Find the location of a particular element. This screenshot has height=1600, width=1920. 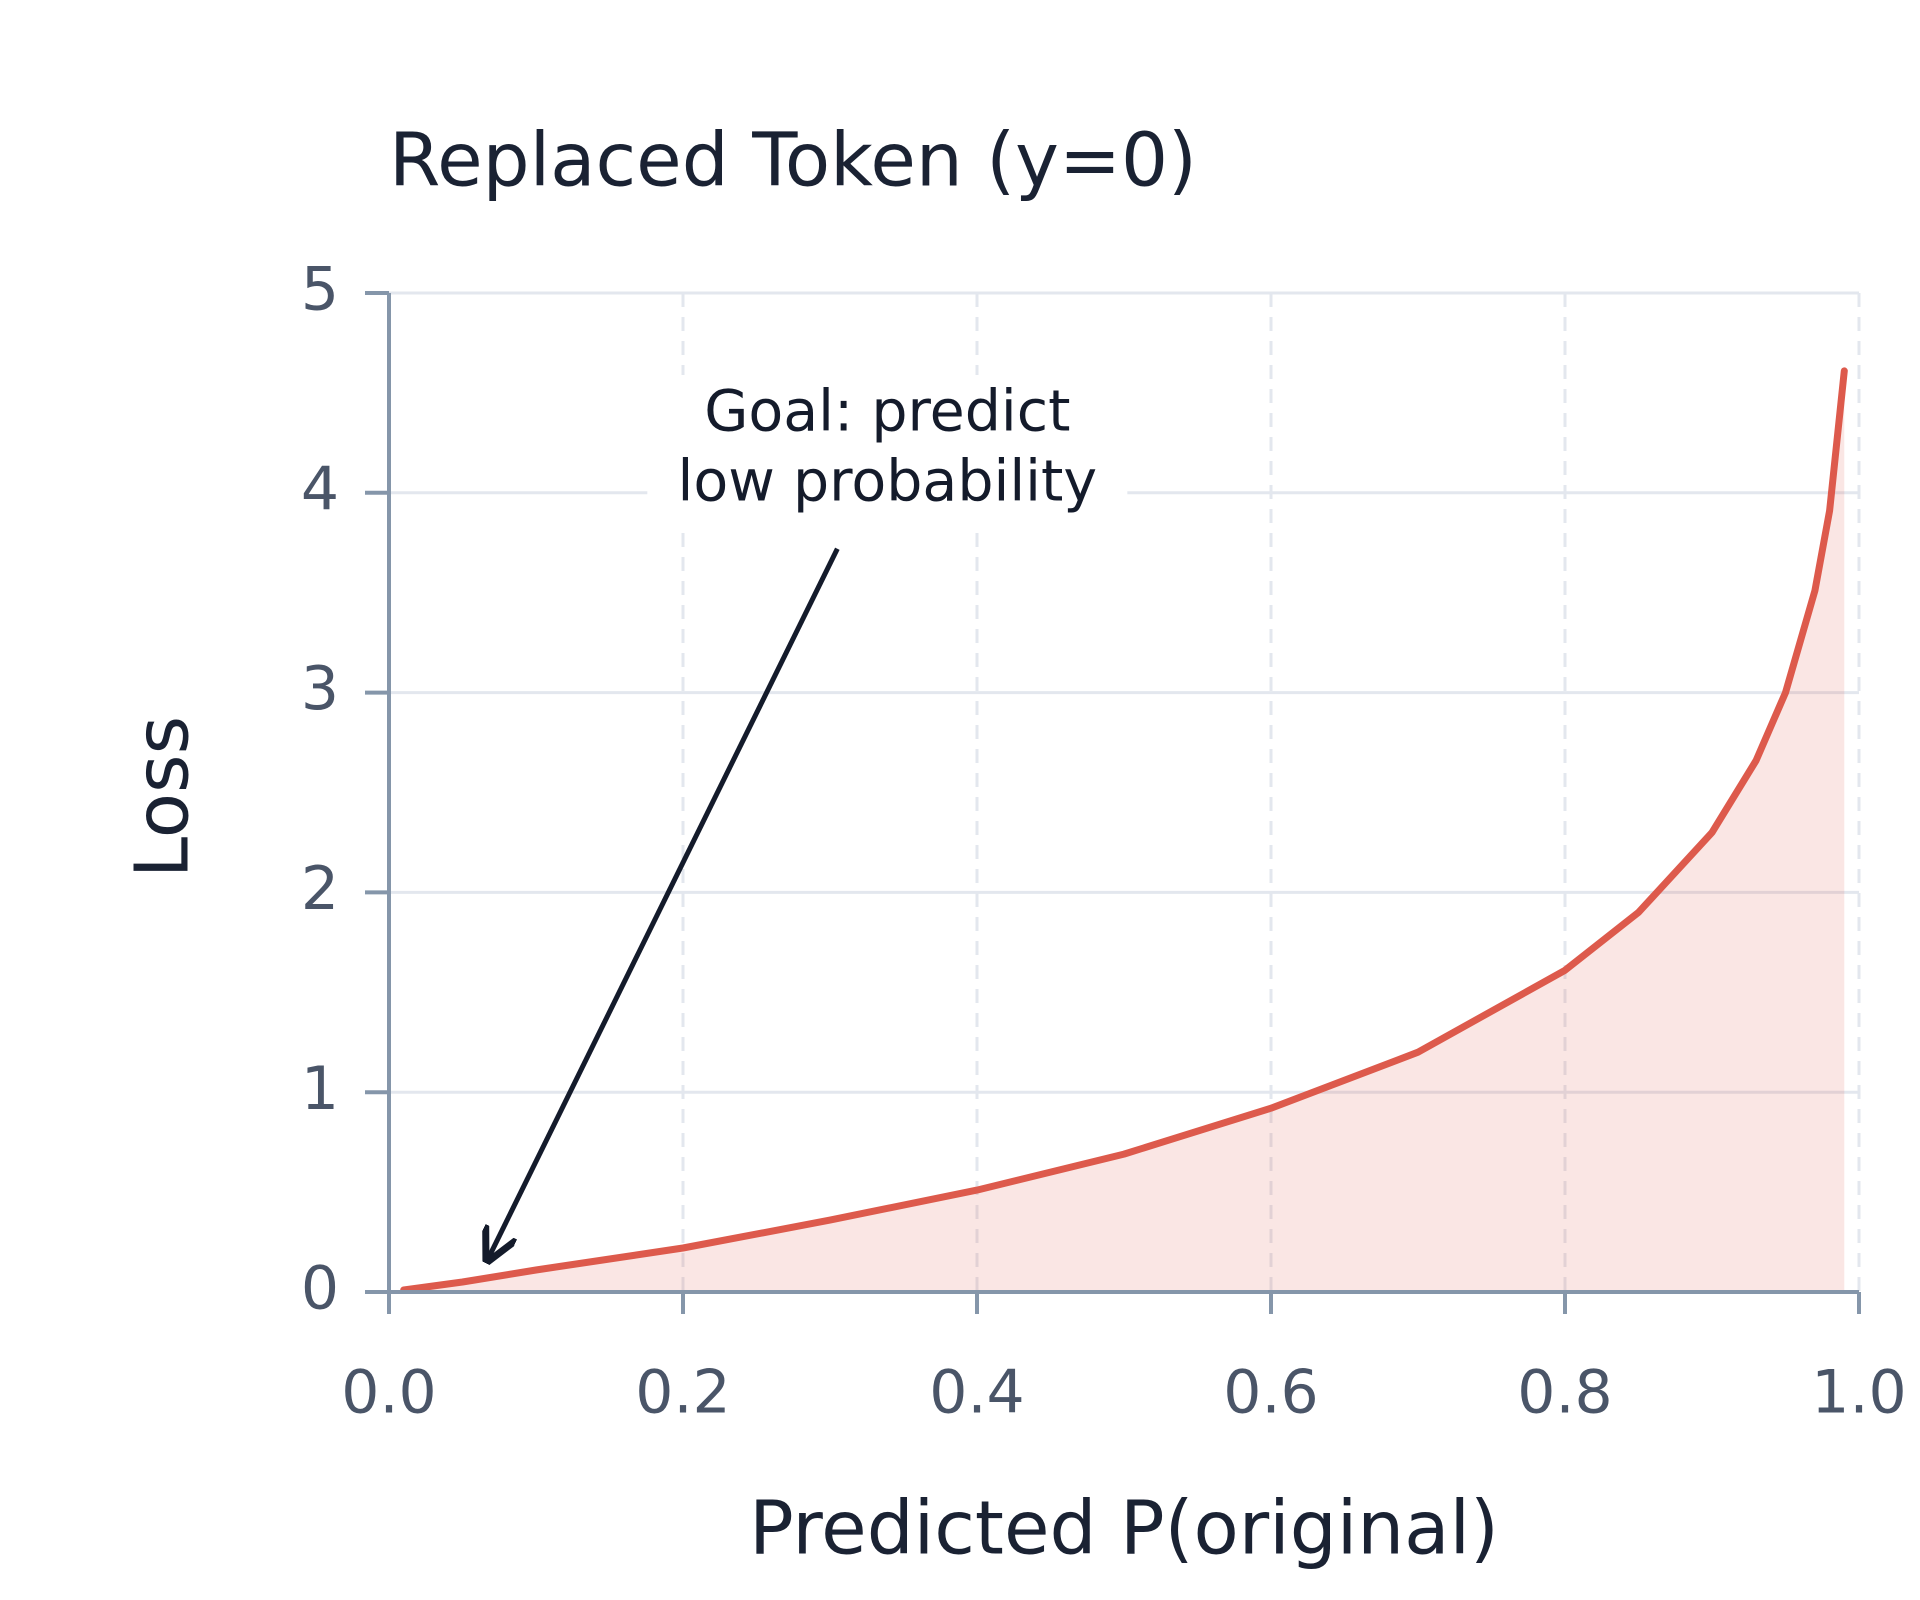

y-tick-label: 5 is located at coordinates (320, 290).